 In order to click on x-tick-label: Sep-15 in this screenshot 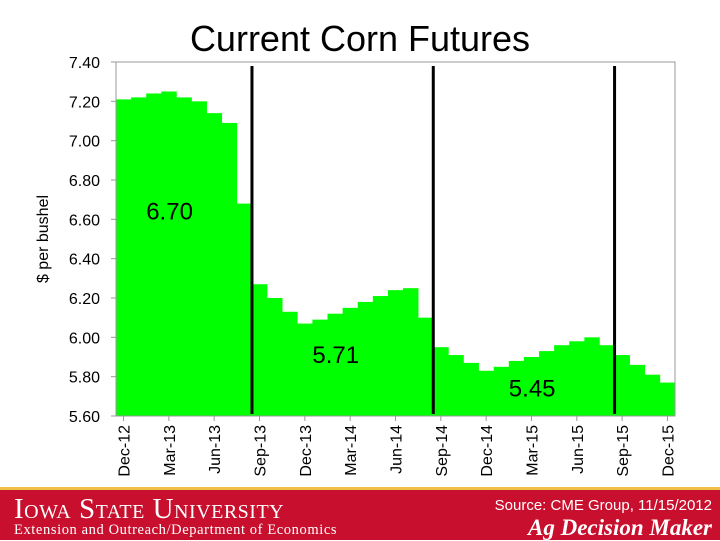, I will do `click(623, 451)`.